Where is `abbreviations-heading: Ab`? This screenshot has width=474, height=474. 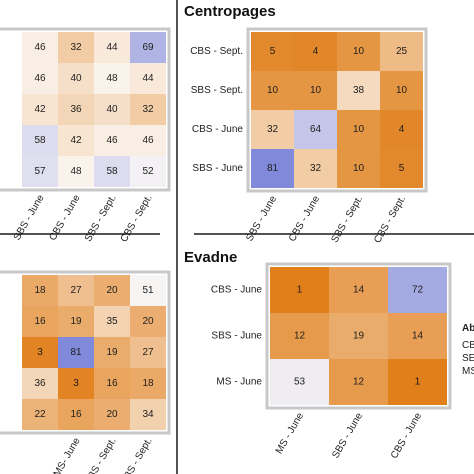
abbreviations-heading: Ab is located at coordinates (468, 328).